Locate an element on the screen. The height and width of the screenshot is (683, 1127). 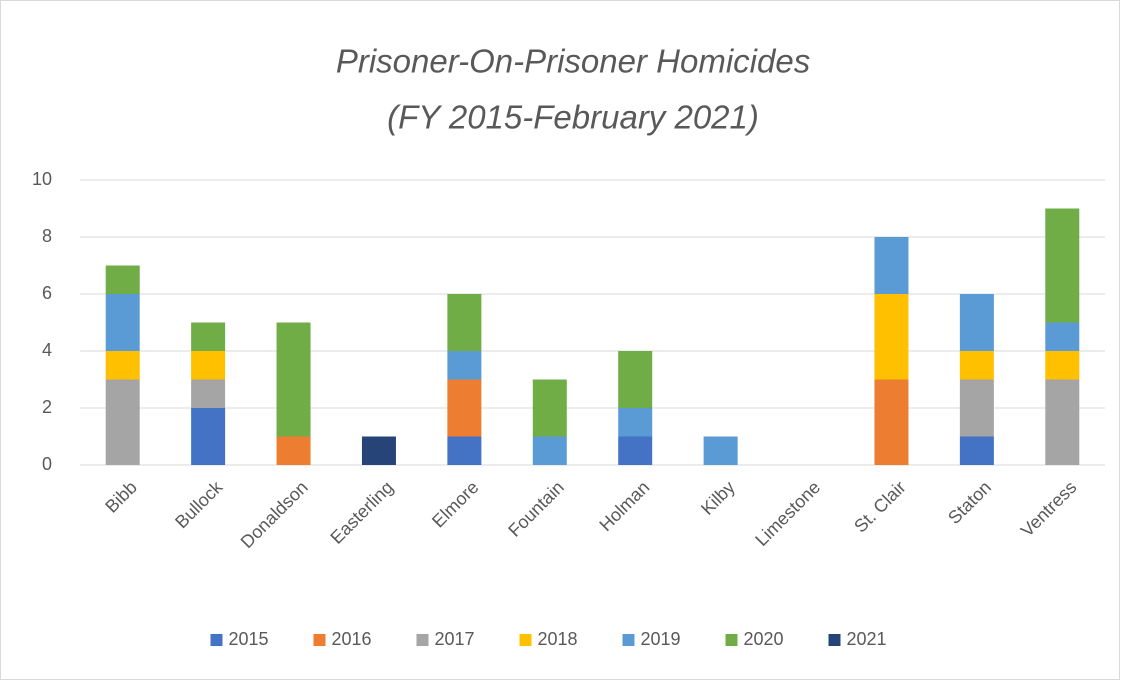
y-tick-label: 2 is located at coordinates (47, 407).